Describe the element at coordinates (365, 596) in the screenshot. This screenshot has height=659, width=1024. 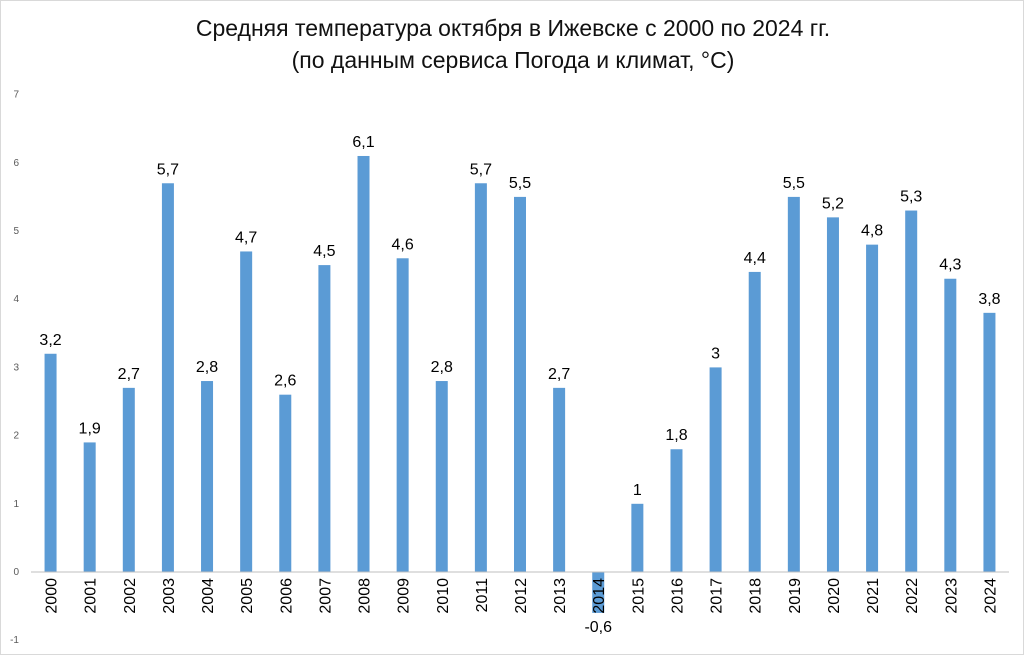
I see `x-tick-label: 2008` at that location.